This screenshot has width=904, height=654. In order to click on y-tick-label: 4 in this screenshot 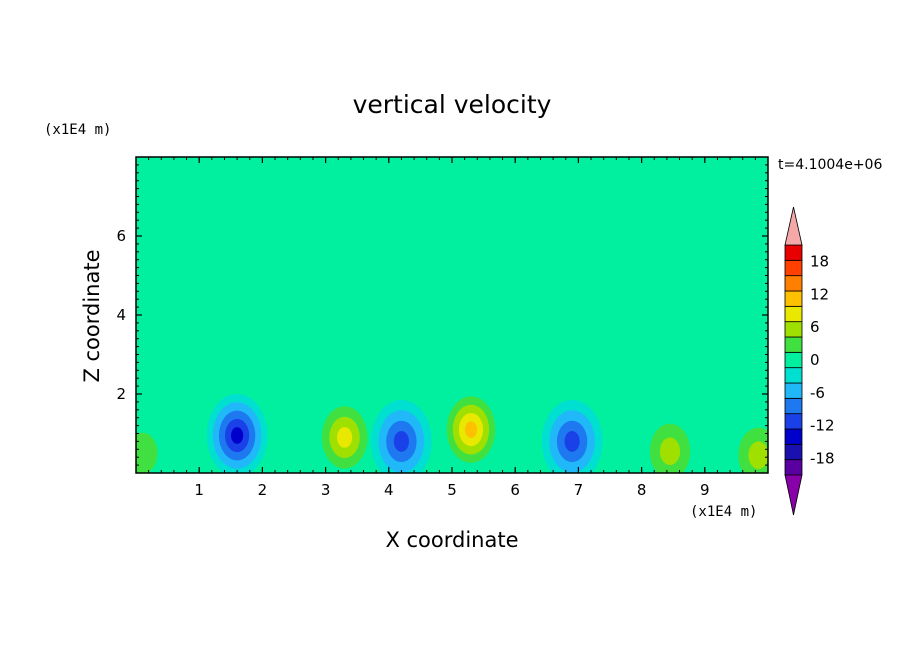, I will do `click(121, 315)`.